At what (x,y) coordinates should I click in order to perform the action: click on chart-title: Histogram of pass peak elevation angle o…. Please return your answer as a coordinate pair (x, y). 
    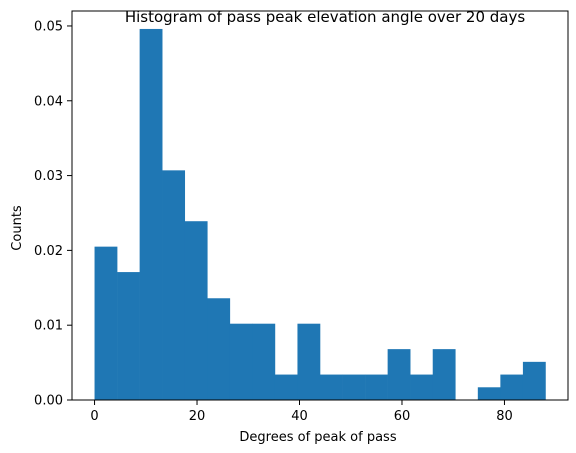
    Looking at the image, I should click on (325, 17).